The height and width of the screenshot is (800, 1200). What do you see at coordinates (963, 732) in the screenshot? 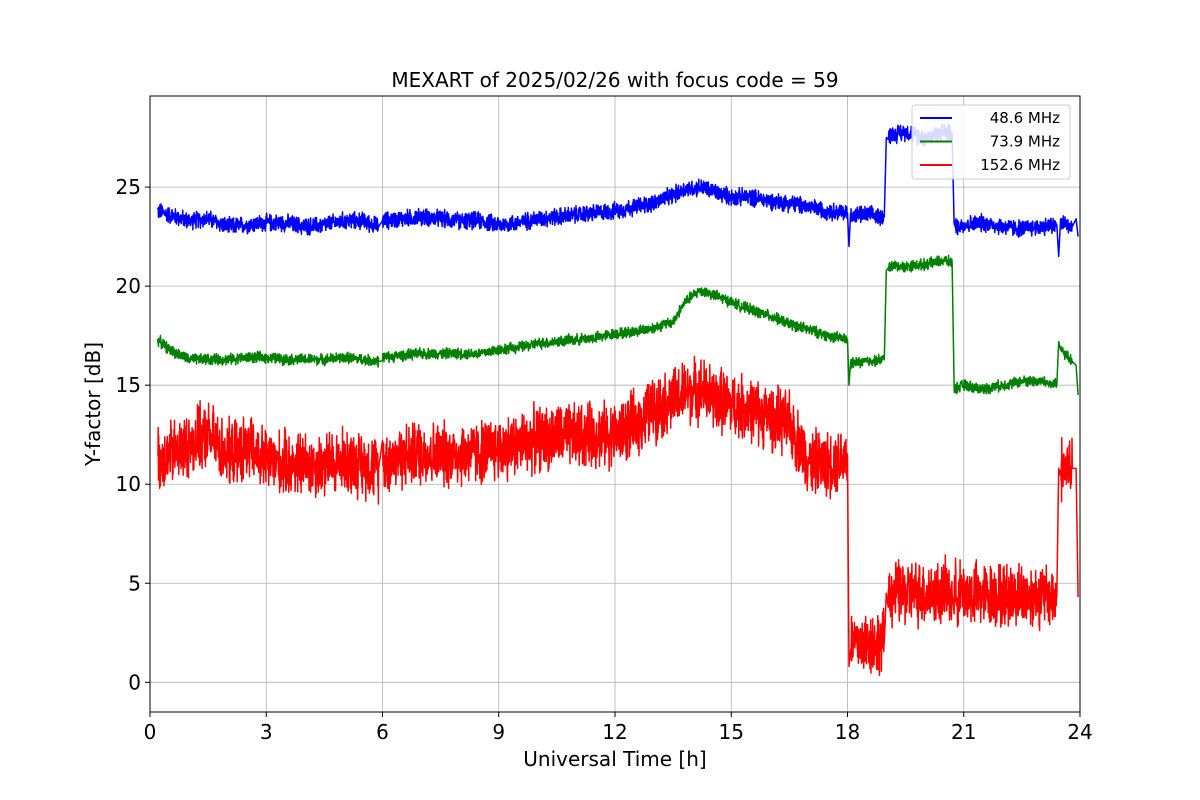
I see `x-tick-label: 21` at bounding box center [963, 732].